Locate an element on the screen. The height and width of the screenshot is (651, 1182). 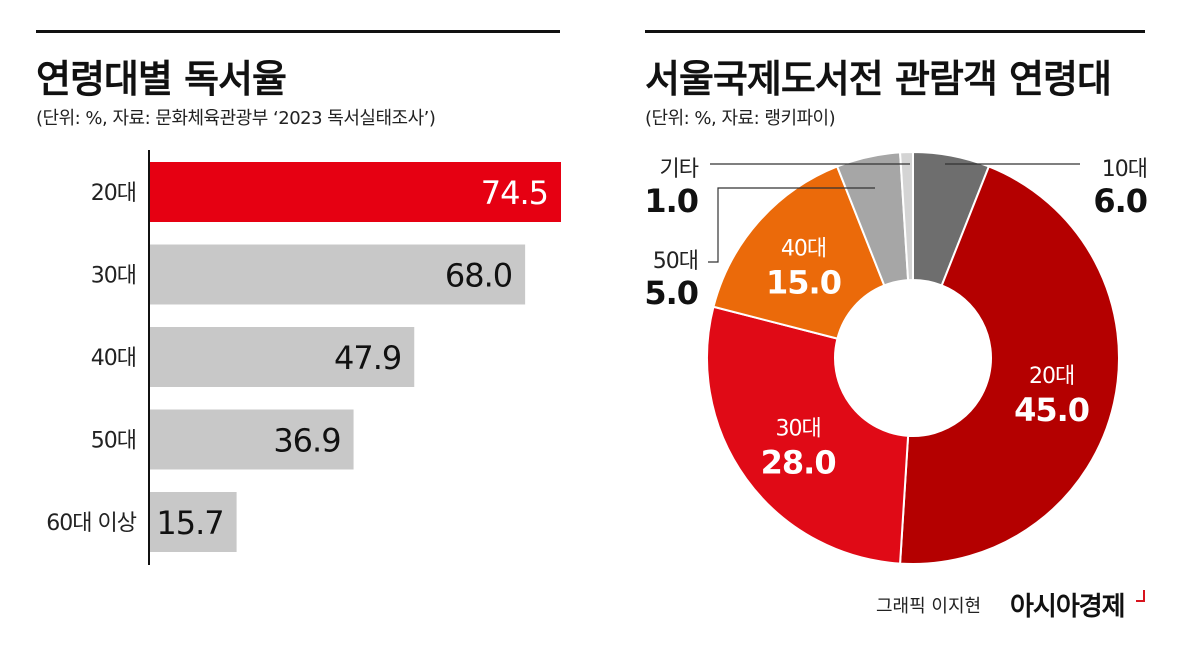
graphic-credit: 그래픽 이지현 is located at coordinates (929, 606).